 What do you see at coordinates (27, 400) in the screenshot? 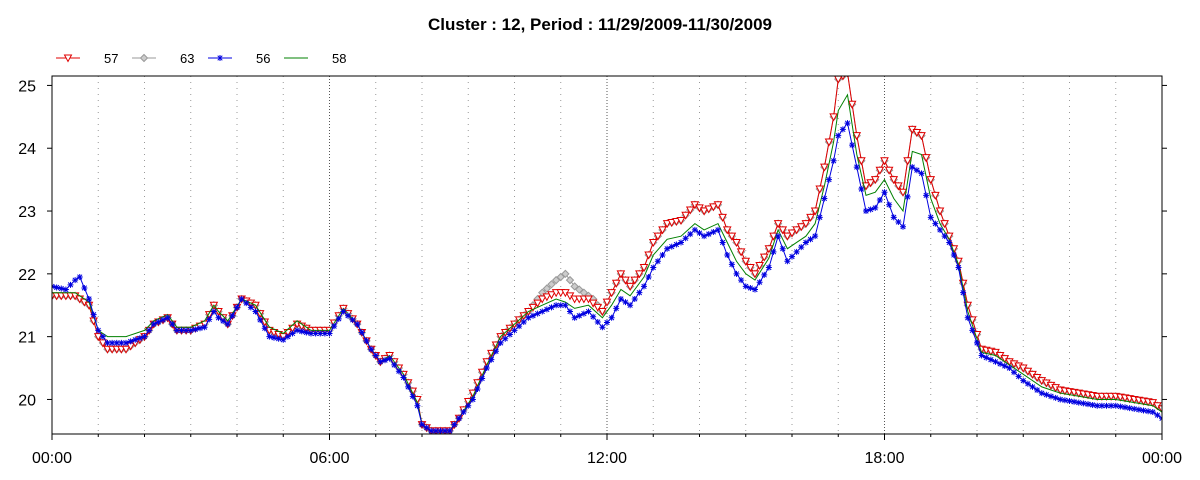
I see `y-tick-label: 20` at bounding box center [27, 400].